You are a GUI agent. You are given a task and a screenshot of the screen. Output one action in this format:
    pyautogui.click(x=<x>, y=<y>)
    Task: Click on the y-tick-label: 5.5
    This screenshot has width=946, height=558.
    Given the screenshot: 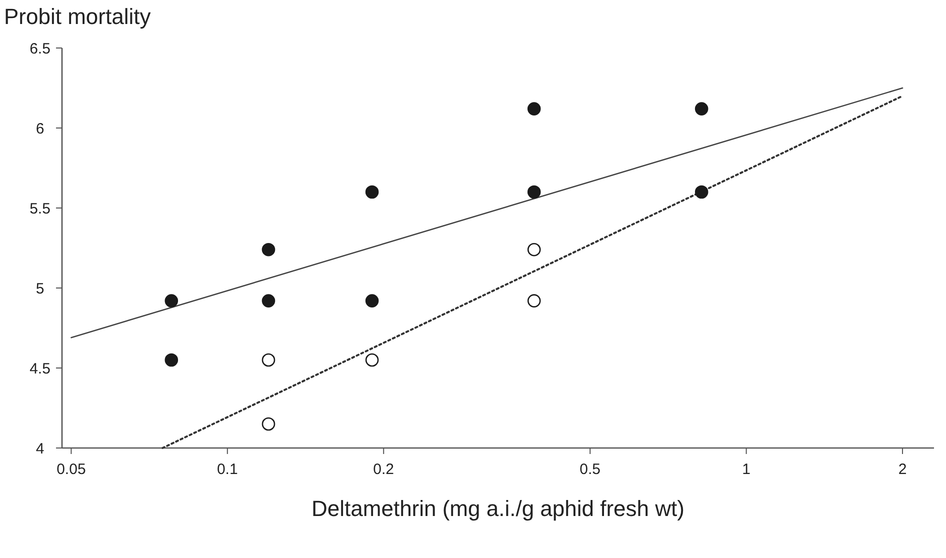 What is the action you would take?
    pyautogui.click(x=40, y=209)
    